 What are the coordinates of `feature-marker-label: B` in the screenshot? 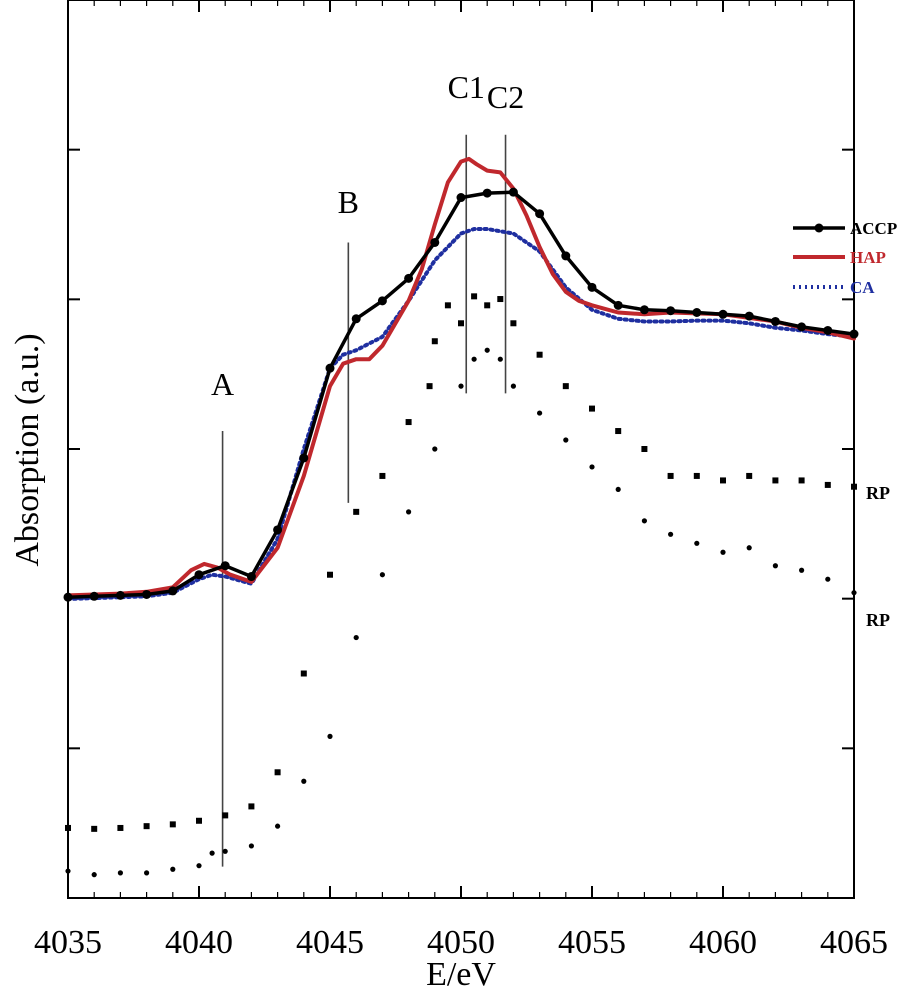 It's located at (348, 202).